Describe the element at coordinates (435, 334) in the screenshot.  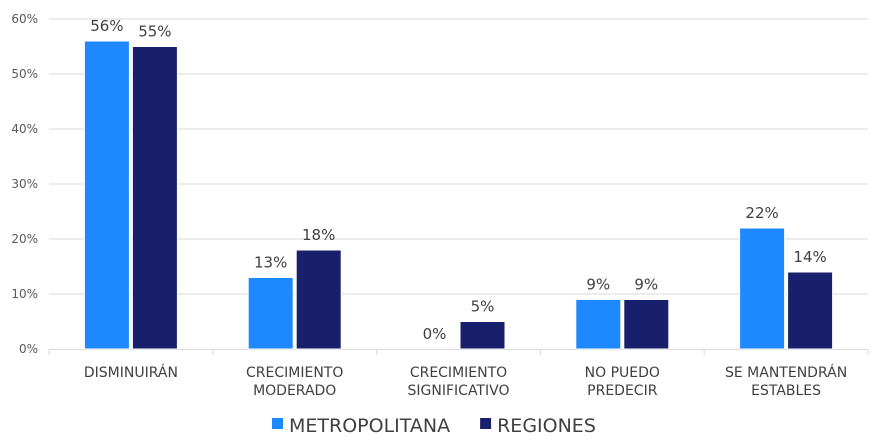
I see `data-label: 0%` at that location.